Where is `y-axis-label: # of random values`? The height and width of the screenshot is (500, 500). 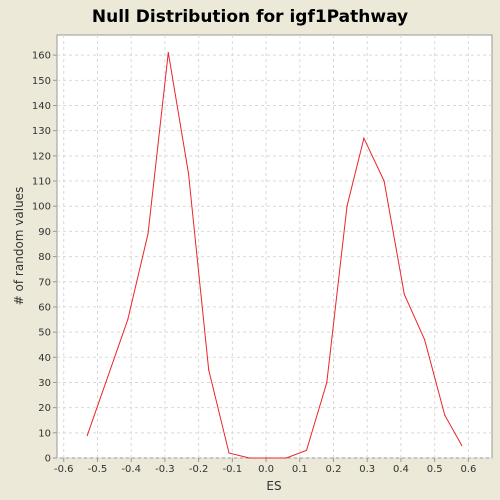 y-axis-label: # of random values is located at coordinates (19, 246).